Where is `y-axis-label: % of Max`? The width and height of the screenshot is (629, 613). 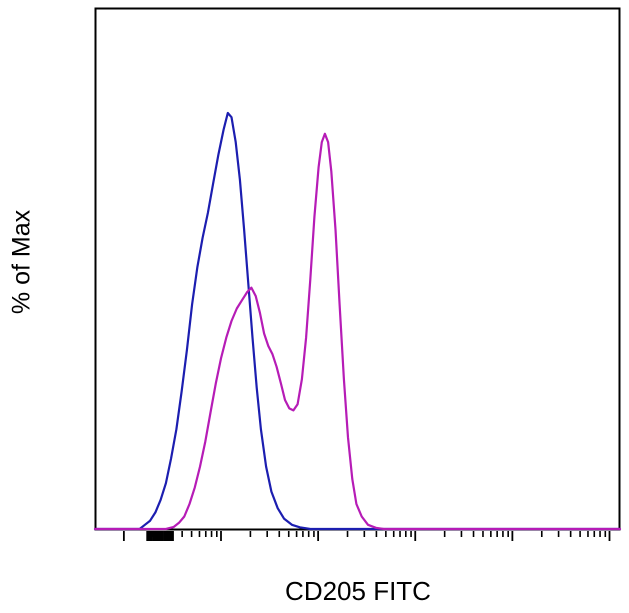
y-axis-label: % of Max is located at coordinates (21, 262).